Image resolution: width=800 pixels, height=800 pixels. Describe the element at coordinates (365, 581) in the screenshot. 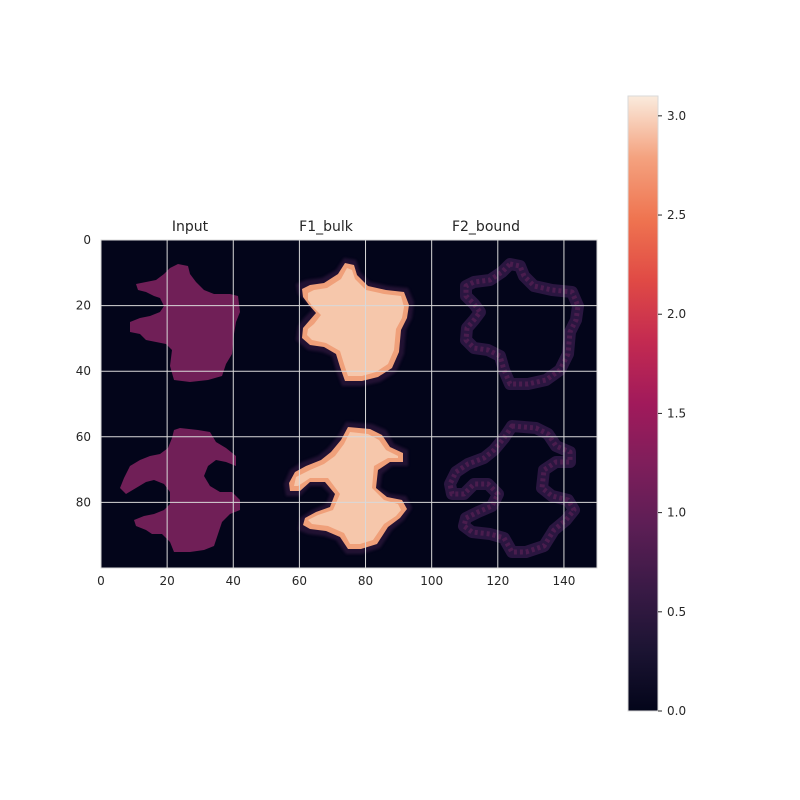

I see `x-tick-label: 80` at that location.